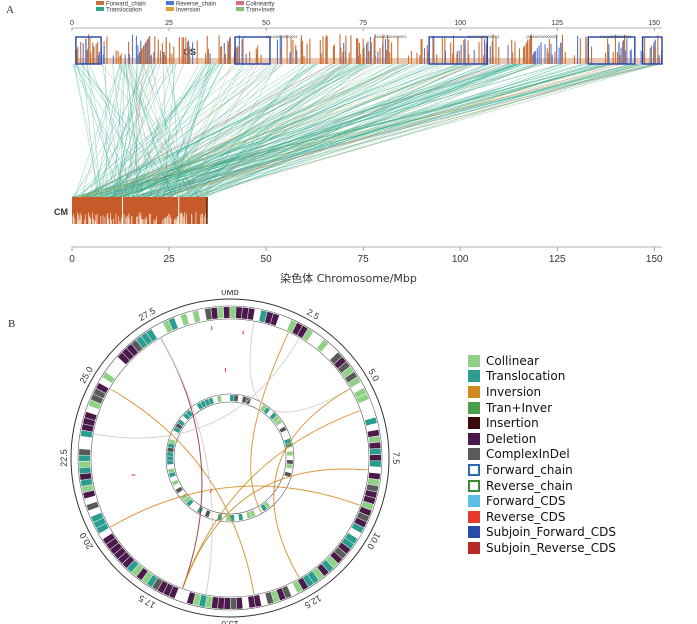 Image resolution: width=697 pixels, height=624 pixels. Describe the element at coordinates (511, 438) in the screenshot. I see `legend-label: Deletion` at that location.